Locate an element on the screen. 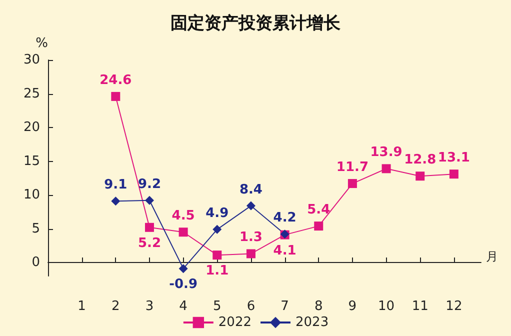  x-tick-label: 3 is located at coordinates (149, 306).